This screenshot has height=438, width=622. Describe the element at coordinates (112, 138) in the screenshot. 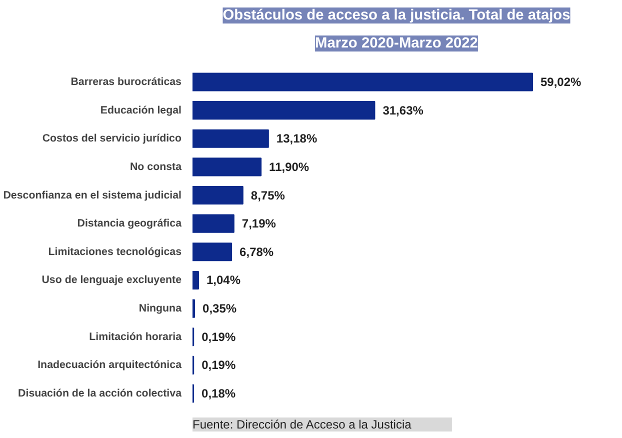

I see `y-tick-label: Costos del servicio jurídico` at that location.